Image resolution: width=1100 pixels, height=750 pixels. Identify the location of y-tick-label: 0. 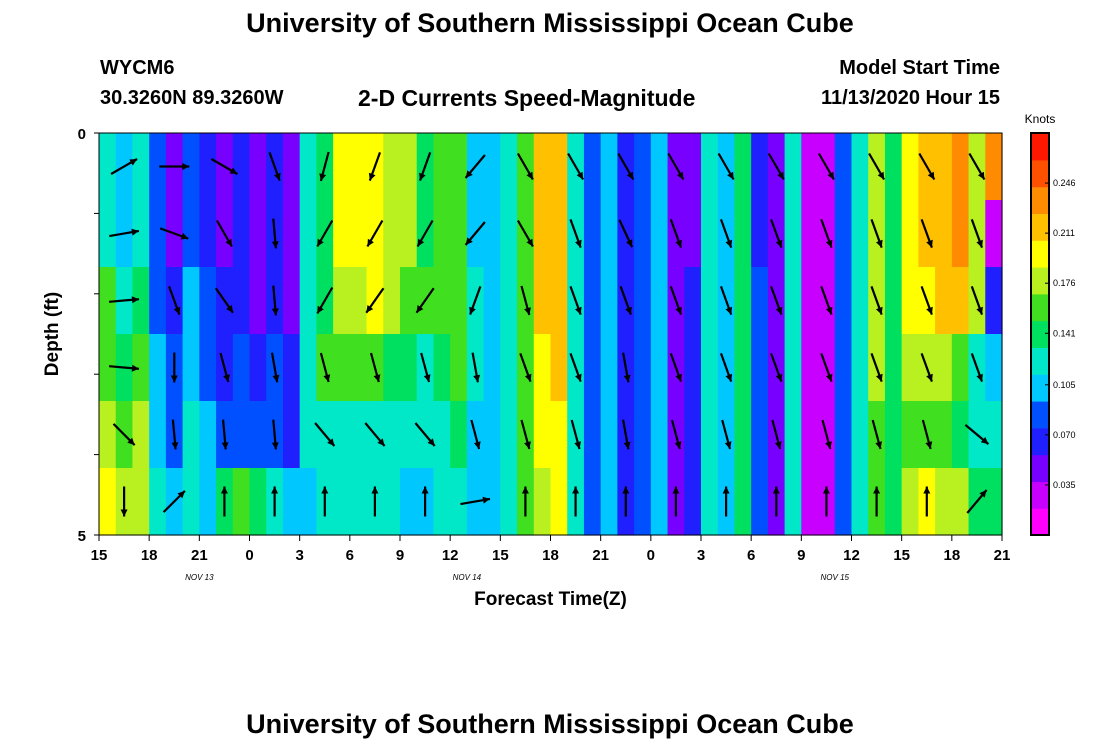
(82, 134).